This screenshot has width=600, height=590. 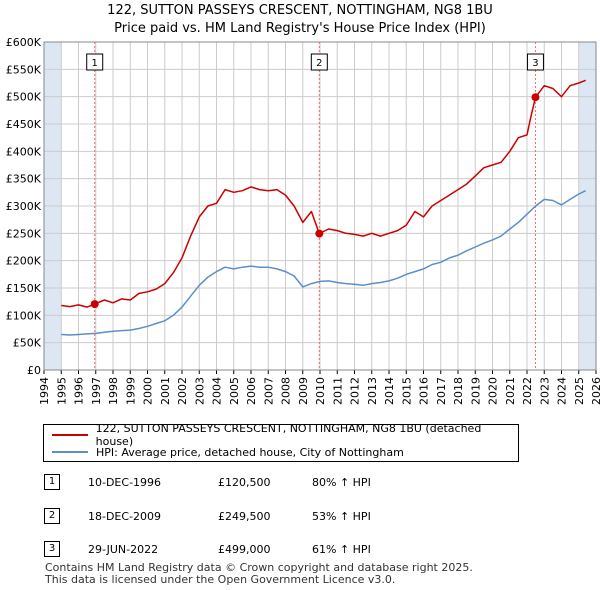 What do you see at coordinates (130, 391) in the screenshot?
I see `x-tick-label: 1999` at bounding box center [130, 391].